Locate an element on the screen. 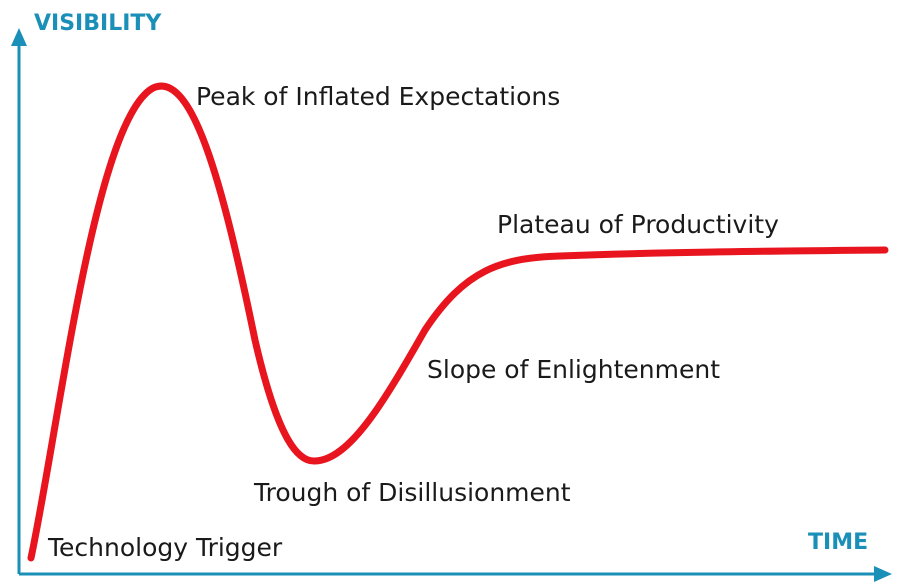 The image size is (904, 584). y-axis-arrow-icon is located at coordinates (19, 37).